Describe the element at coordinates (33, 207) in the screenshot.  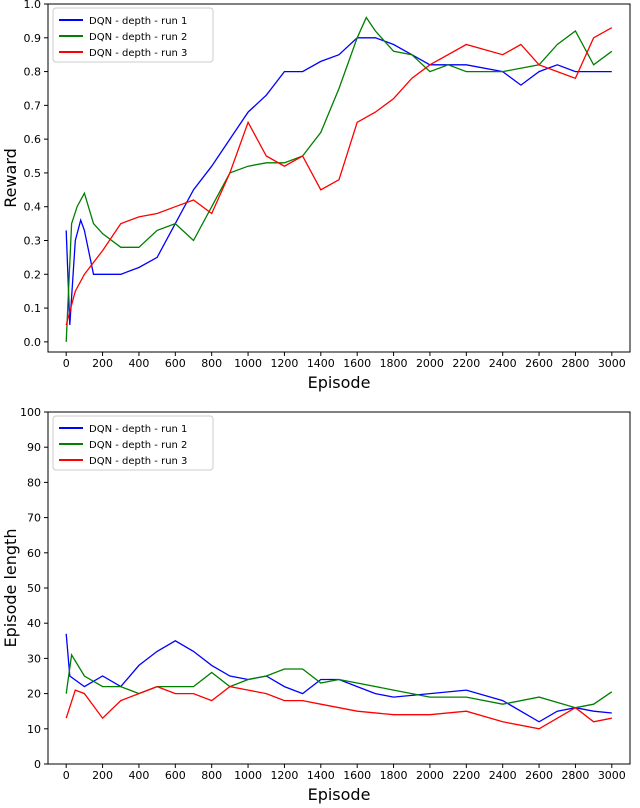
I see `y-tick-label: 0.4` at that location.